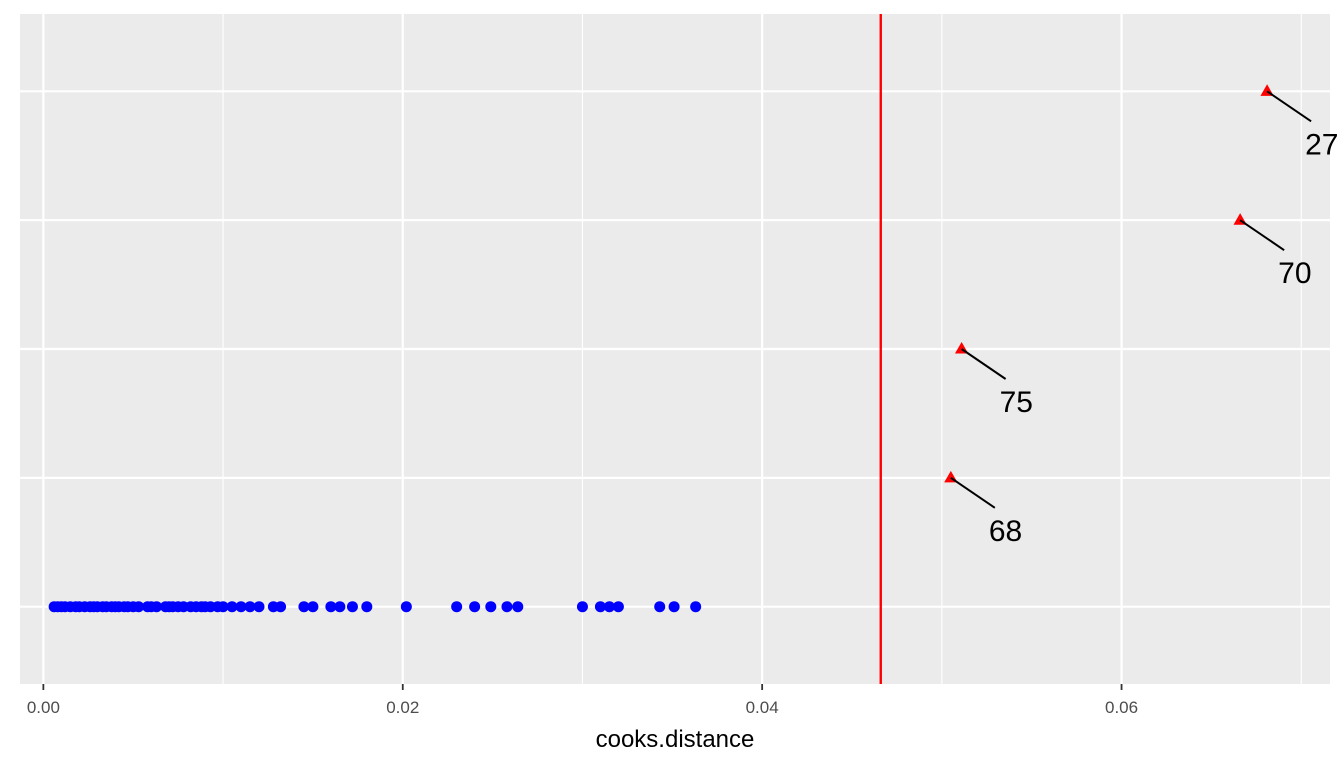 The height and width of the screenshot is (768, 1344). What do you see at coordinates (1121, 707) in the screenshot?
I see `x-tick-label: 0.06` at bounding box center [1121, 707].